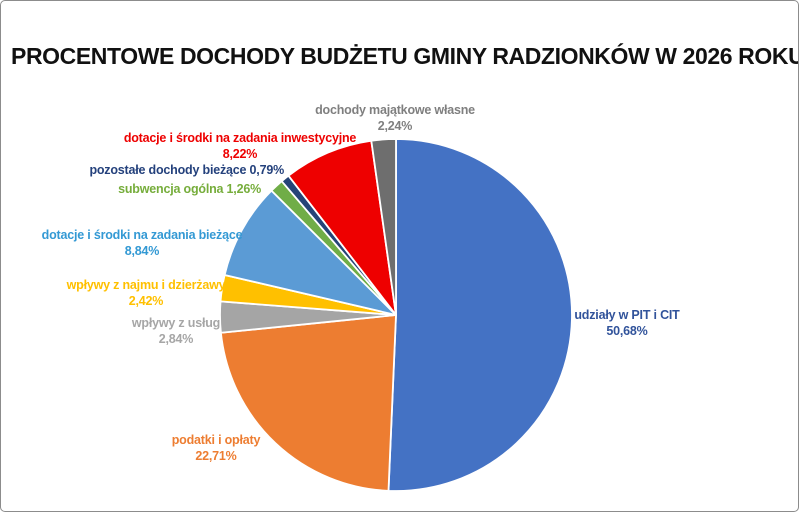 Image resolution: width=799 pixels, height=512 pixels. I want to click on slice-label-subwencja-ogolna: subwencja ogólna 1,26%, so click(189, 189).